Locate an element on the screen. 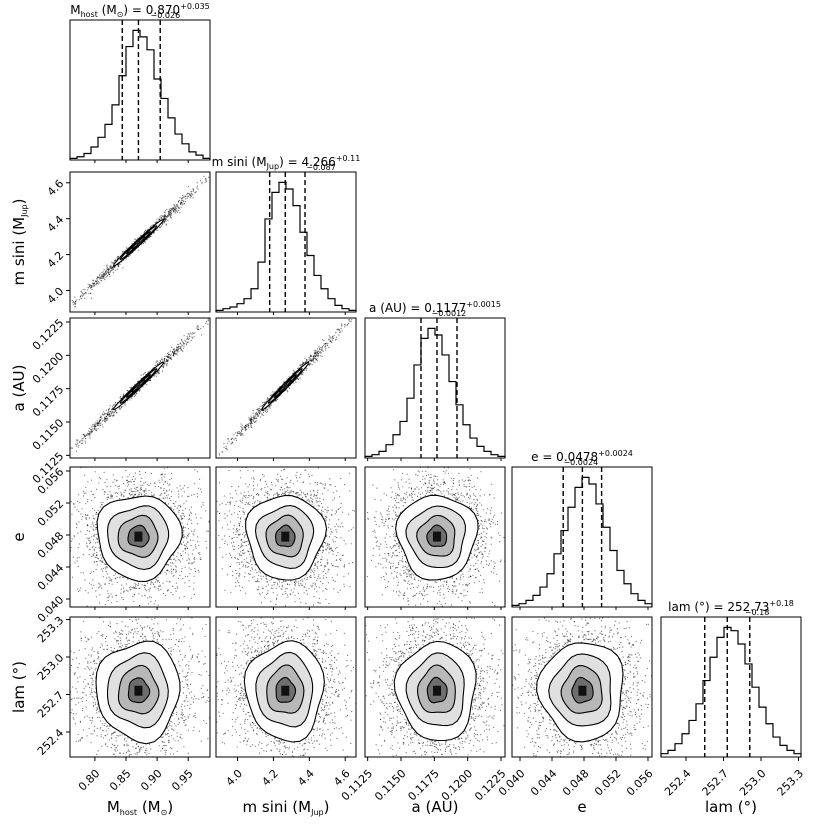 This screenshot has width=830, height=830. panel-frame is located at coordinates (140, 388).